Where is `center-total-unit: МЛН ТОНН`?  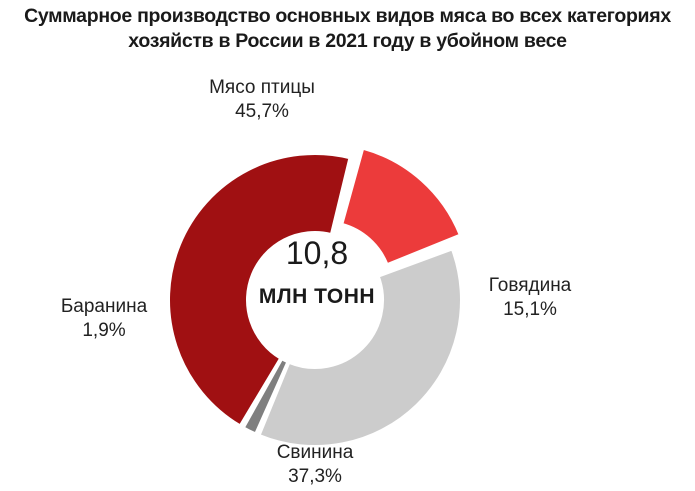
center-total-unit: МЛН ТОНН is located at coordinates (317, 296).